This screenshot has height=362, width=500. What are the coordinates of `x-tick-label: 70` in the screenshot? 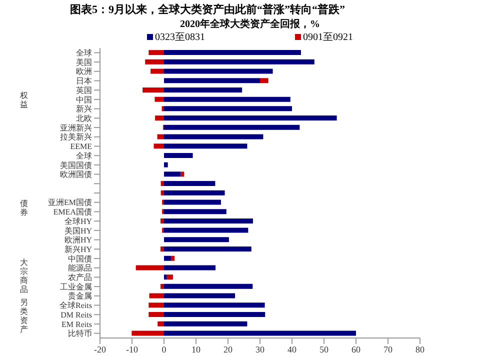 It's located at (388, 349).